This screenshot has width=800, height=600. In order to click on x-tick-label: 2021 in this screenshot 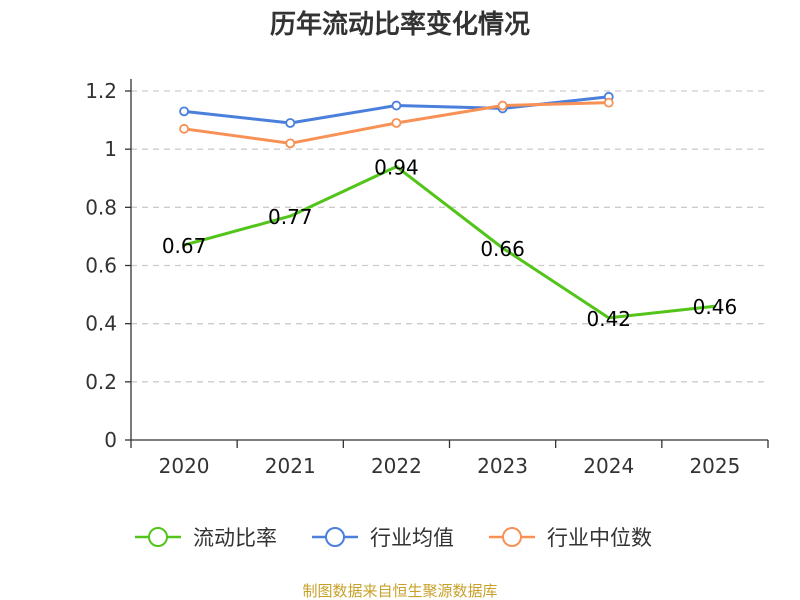, I will do `click(290, 466)`.